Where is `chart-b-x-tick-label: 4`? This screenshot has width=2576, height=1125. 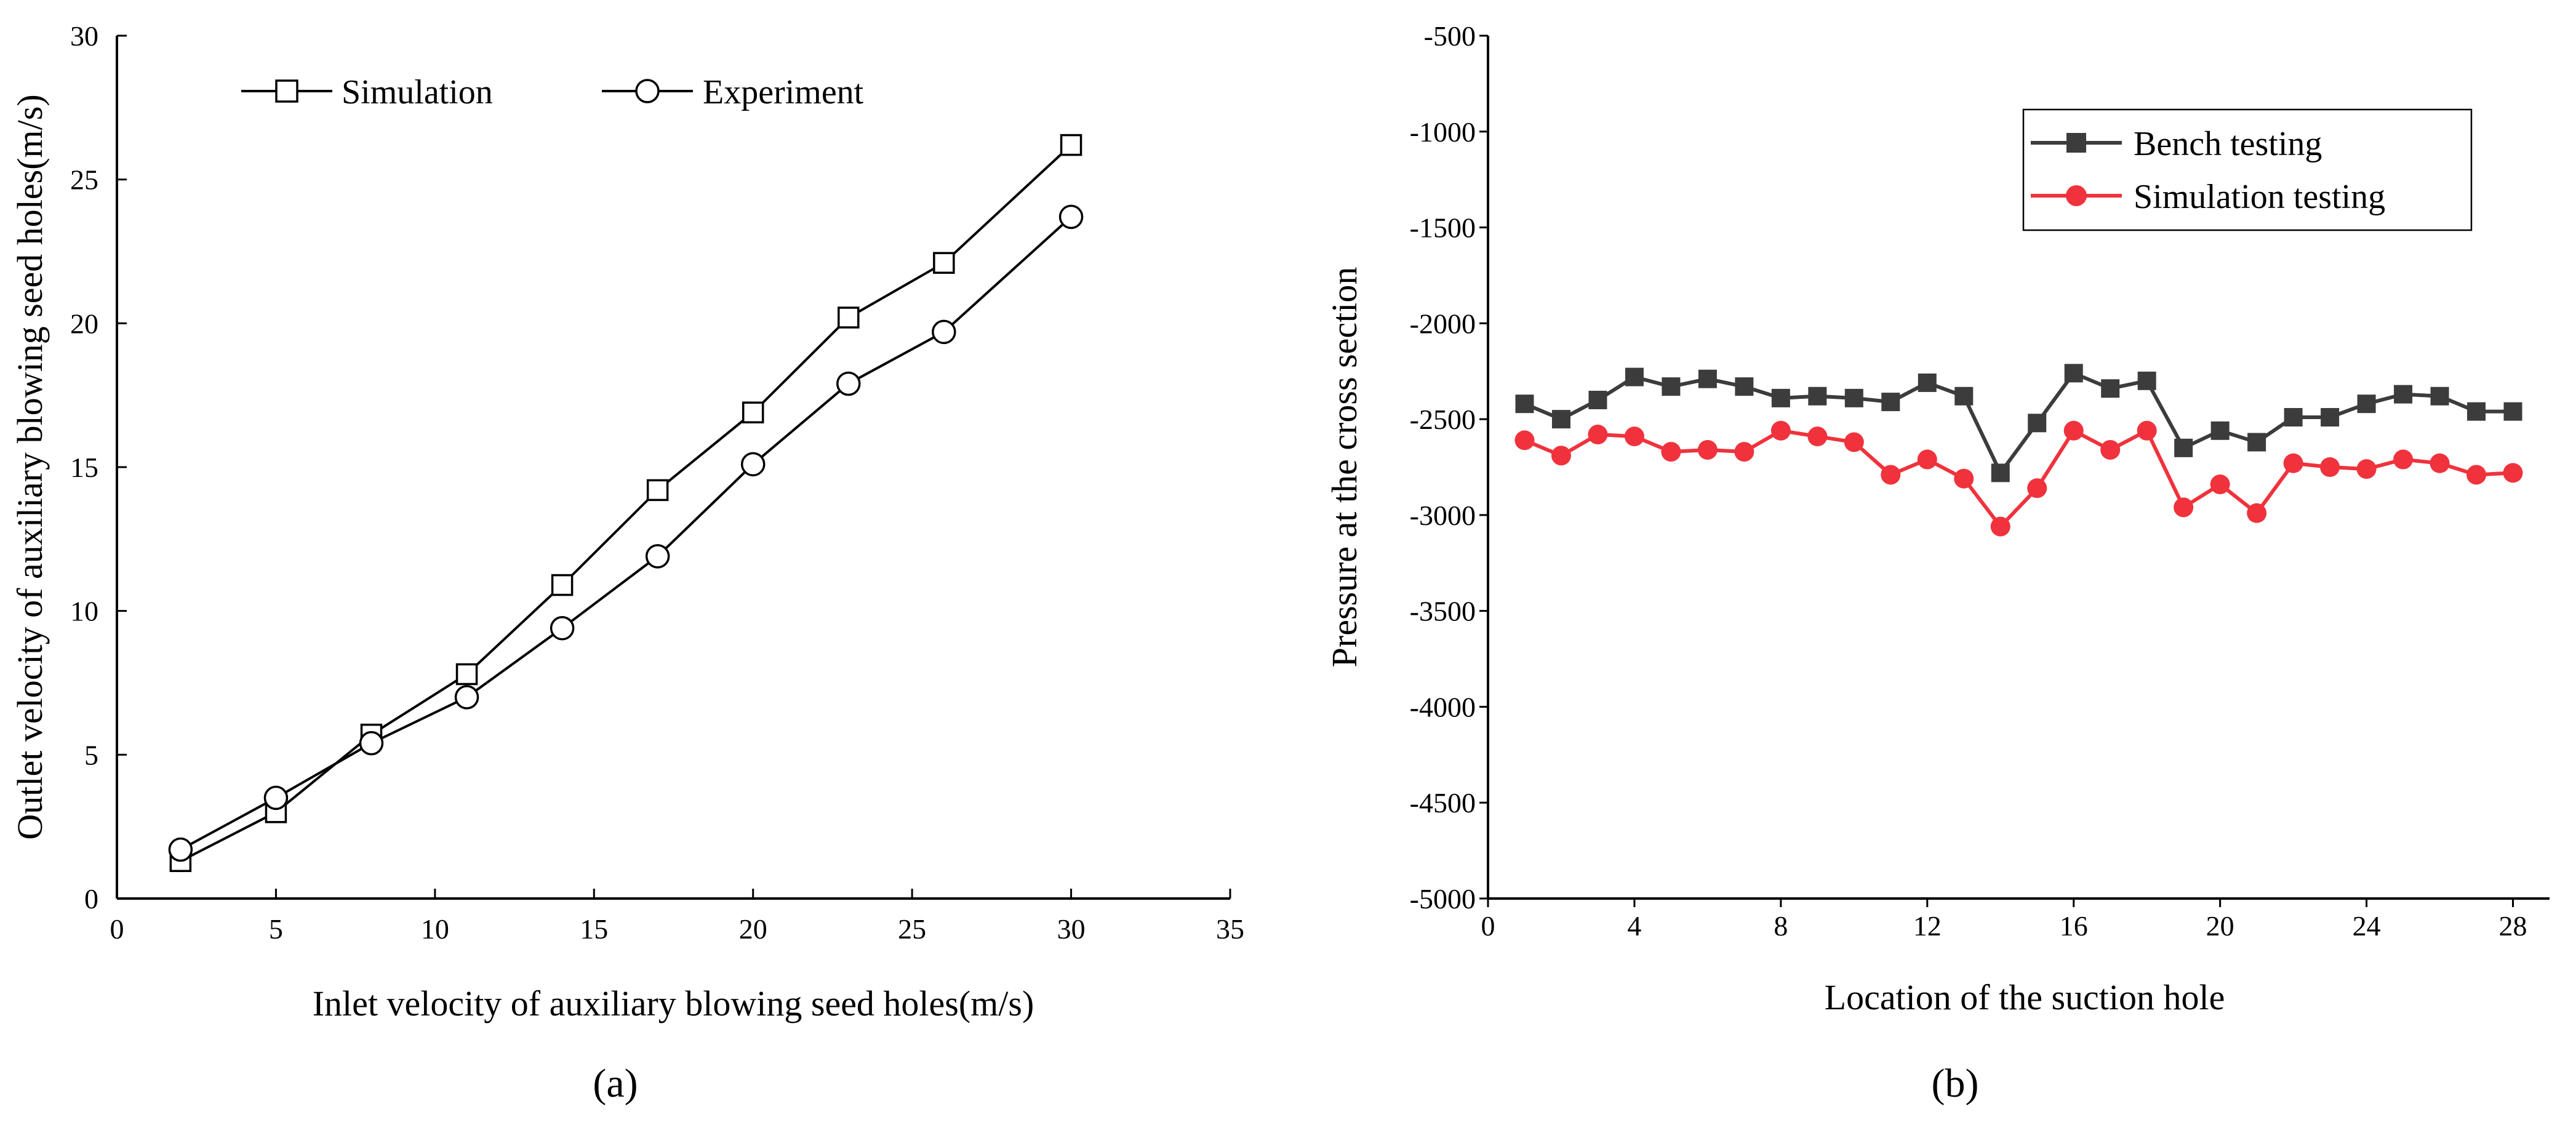 chart-b-x-tick-label: 4 is located at coordinates (1634, 926).